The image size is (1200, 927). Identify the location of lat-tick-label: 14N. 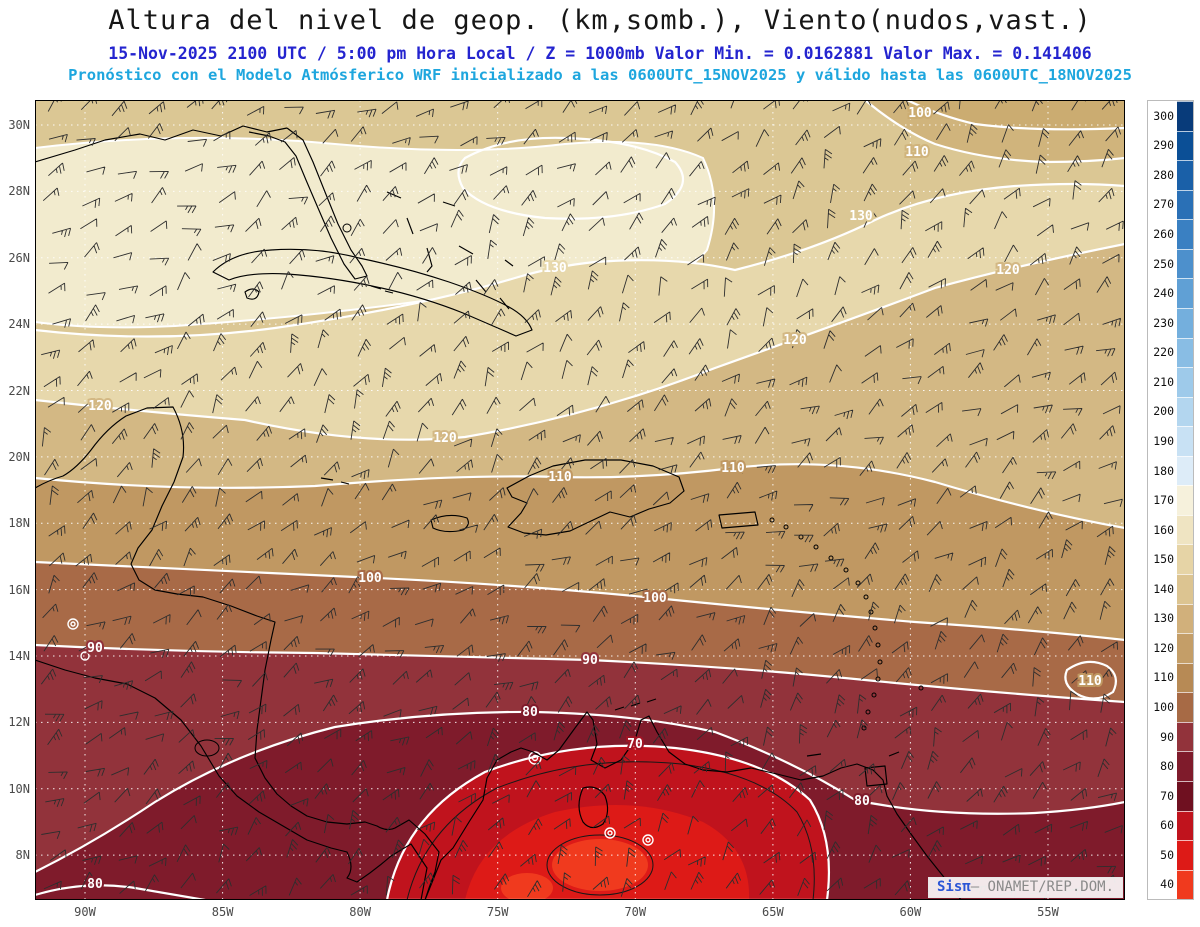
(19, 656).